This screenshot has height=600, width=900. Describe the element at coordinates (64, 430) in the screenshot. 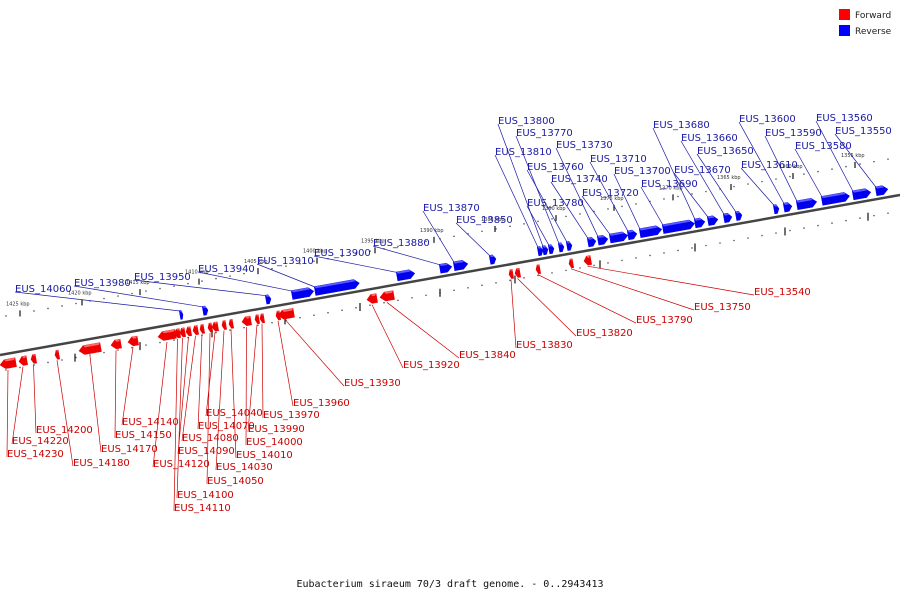

I see `gene-label: EUS_14200` at that location.